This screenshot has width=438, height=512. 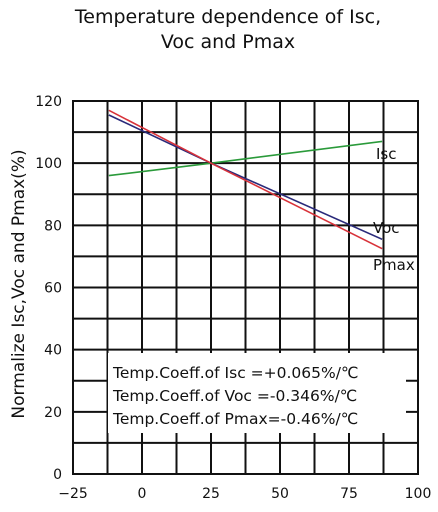 I want to click on y-tick-label: 20, so click(x=53, y=413).